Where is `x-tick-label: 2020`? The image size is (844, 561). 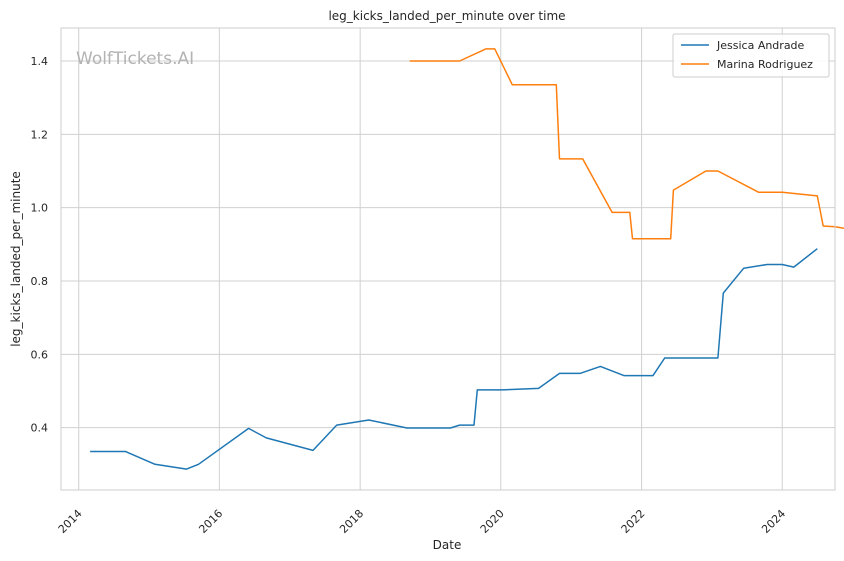 x-tick-label: 2020 is located at coordinates (492, 521).